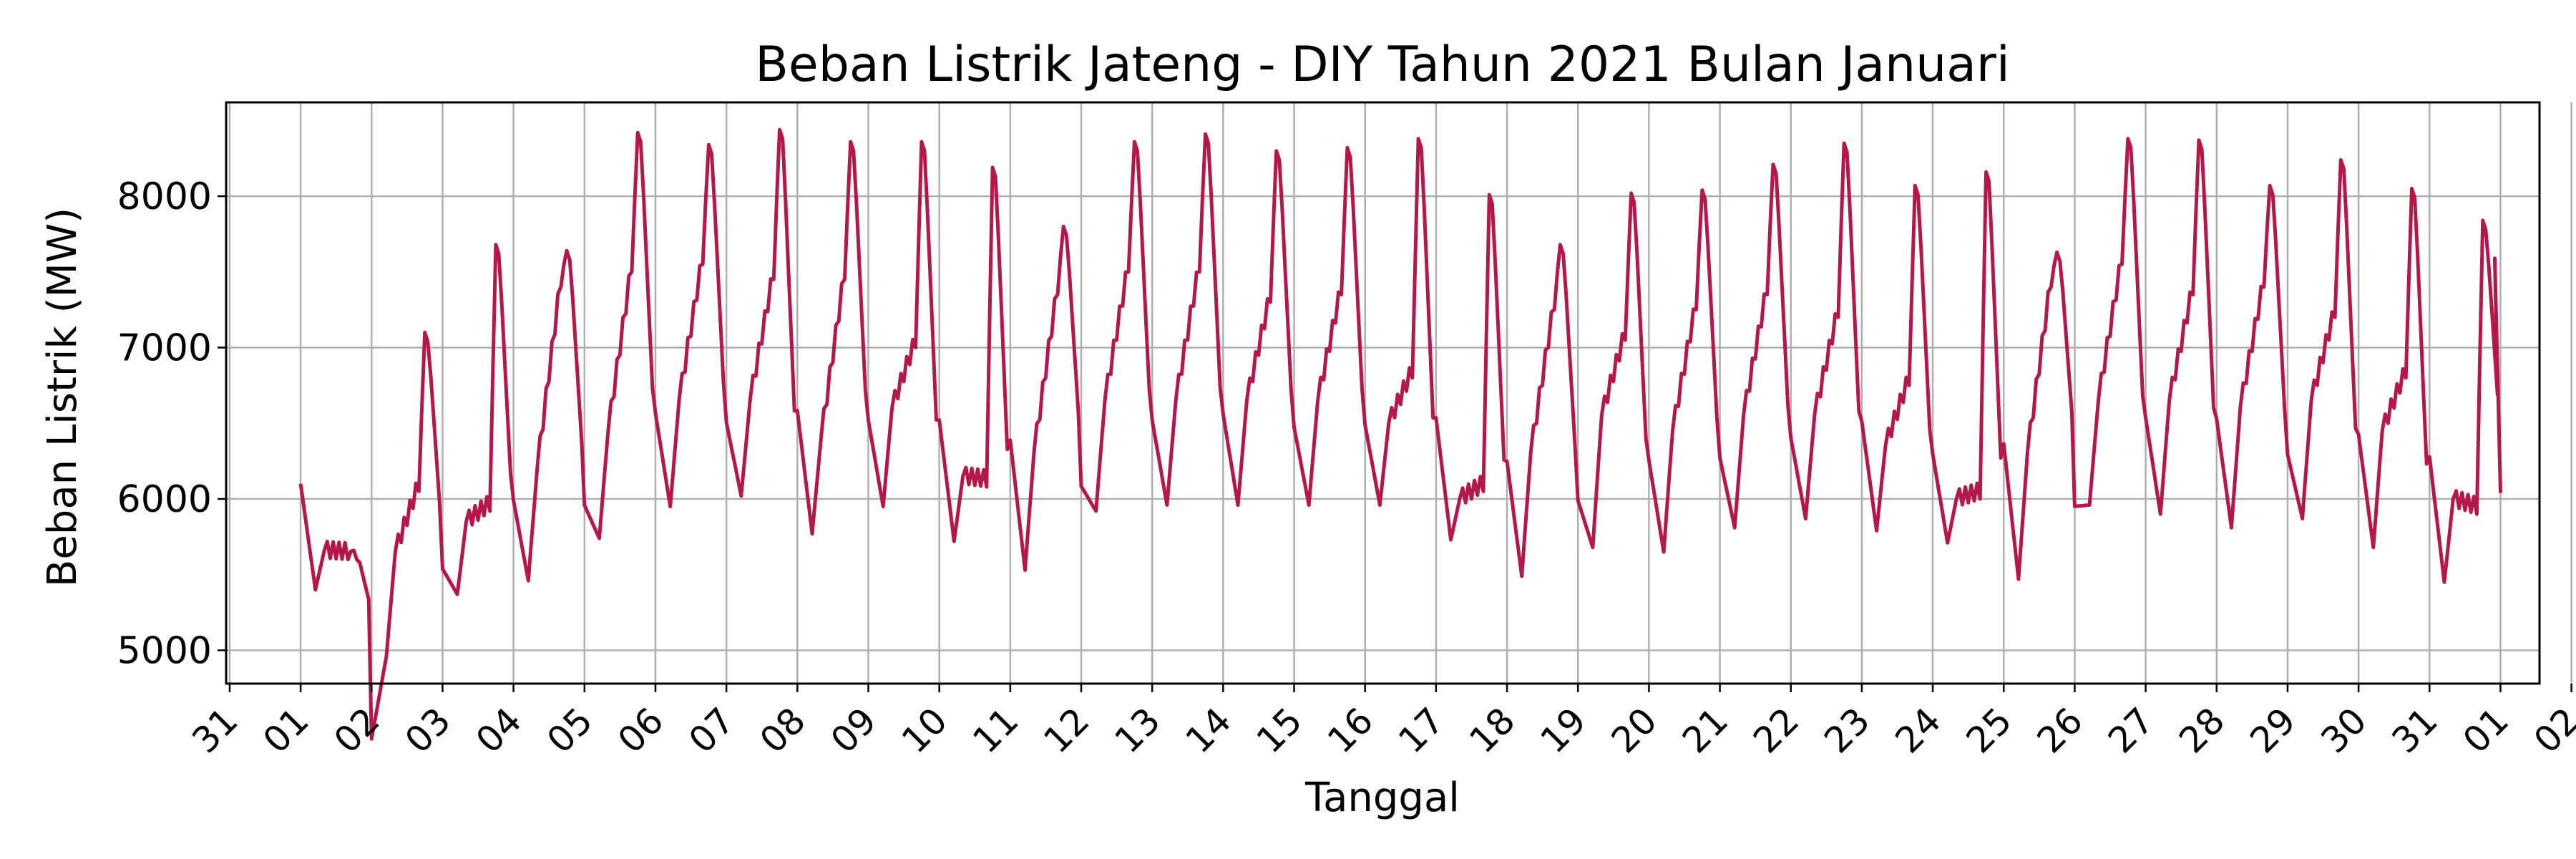 The width and height of the screenshot is (2576, 859). What do you see at coordinates (499, 730) in the screenshot?
I see `x-tick-label: 04` at bounding box center [499, 730].